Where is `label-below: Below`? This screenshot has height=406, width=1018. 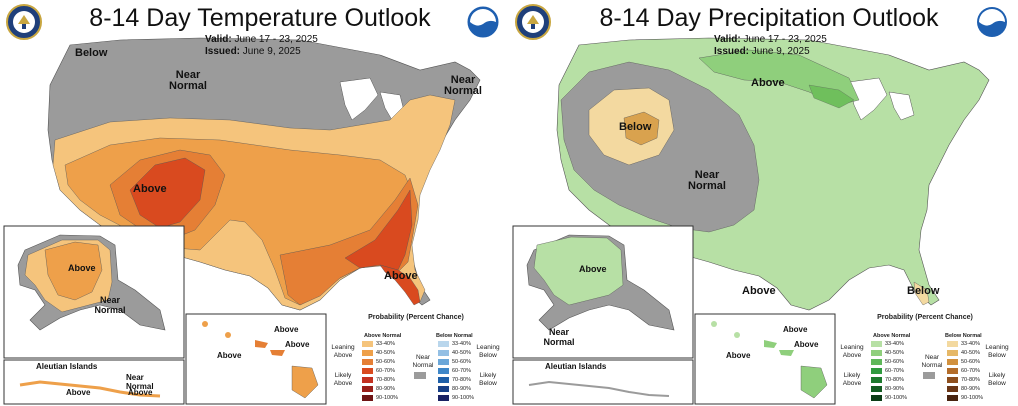 label-below: Below is located at coordinates (91, 53).